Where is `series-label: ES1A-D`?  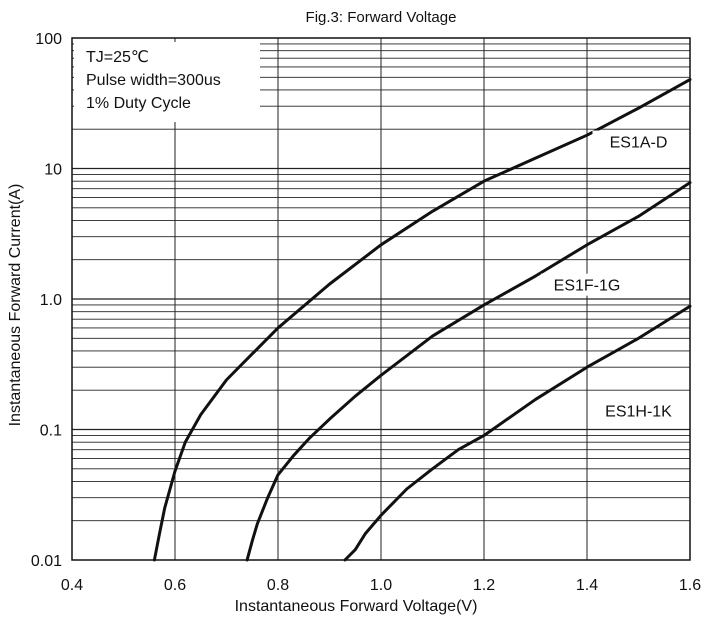 series-label: ES1A-D is located at coordinates (639, 143).